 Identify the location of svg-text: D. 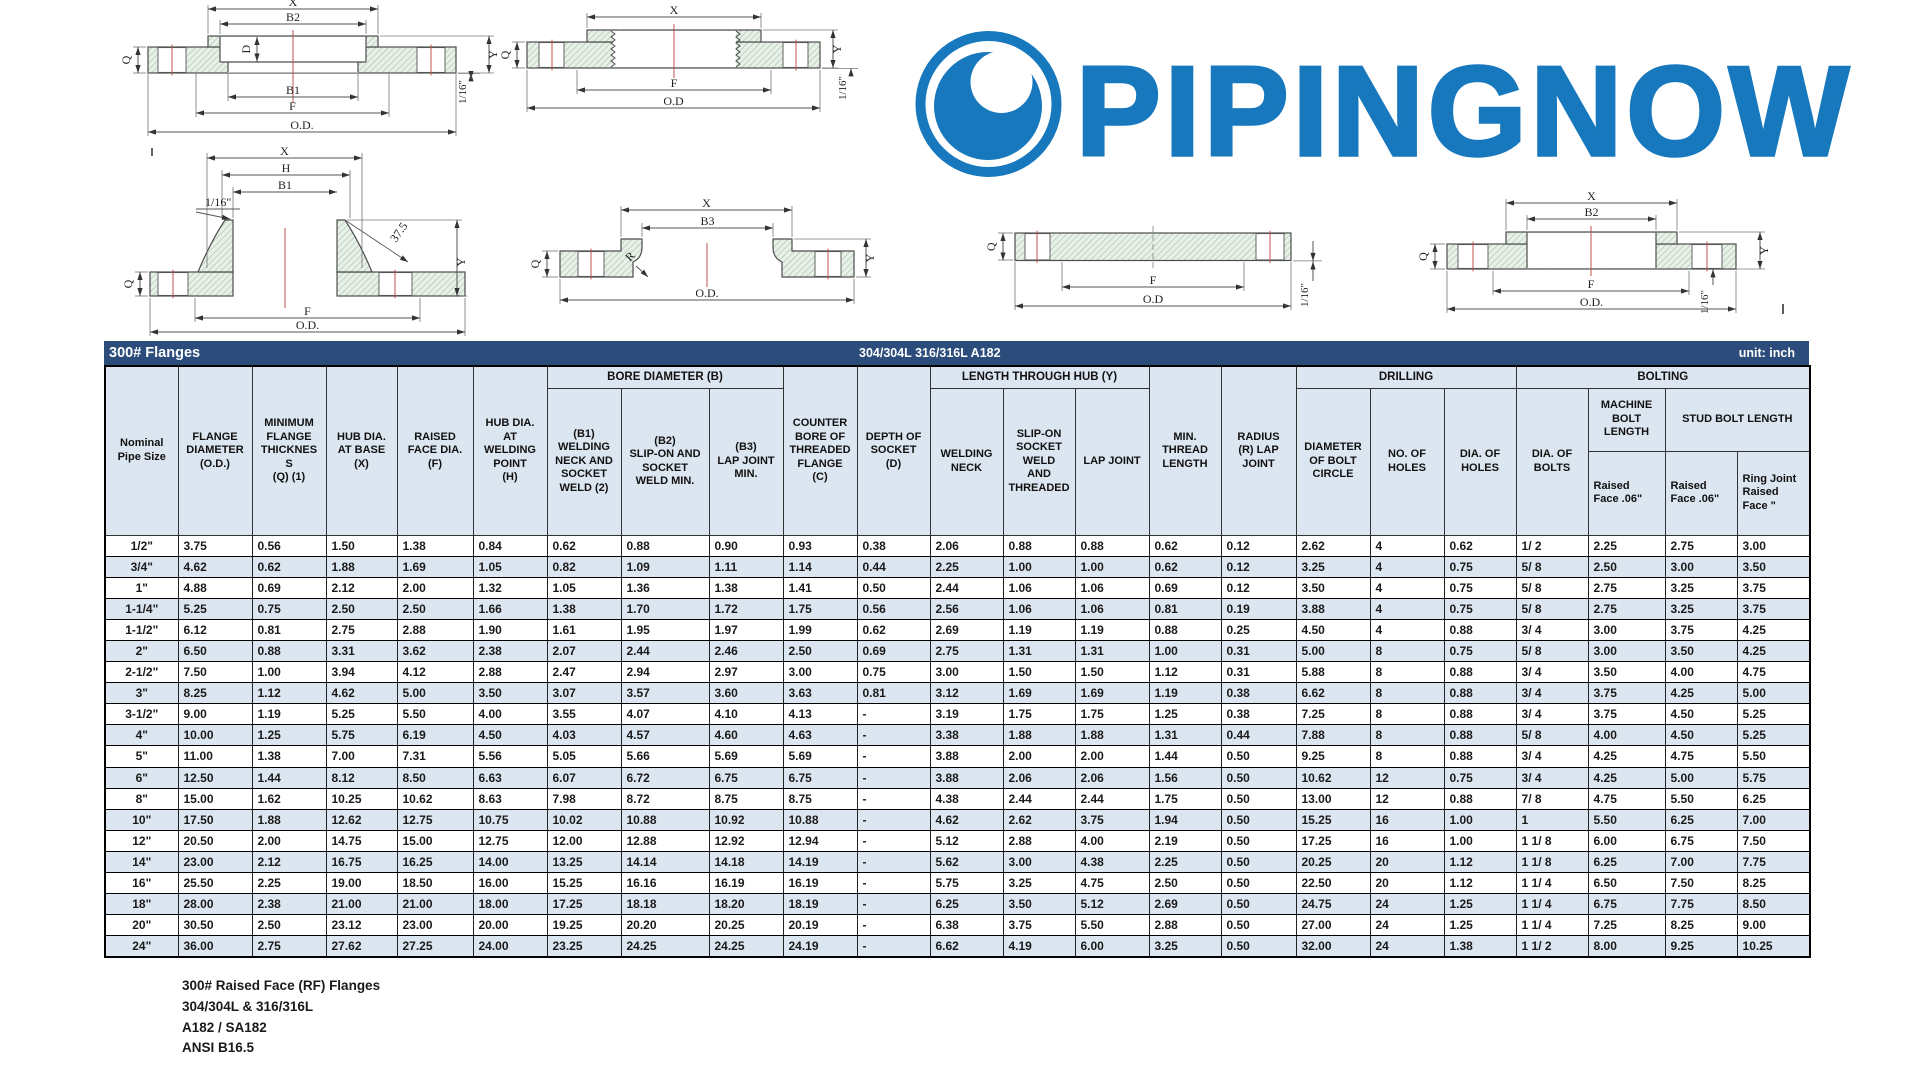
(246, 49).